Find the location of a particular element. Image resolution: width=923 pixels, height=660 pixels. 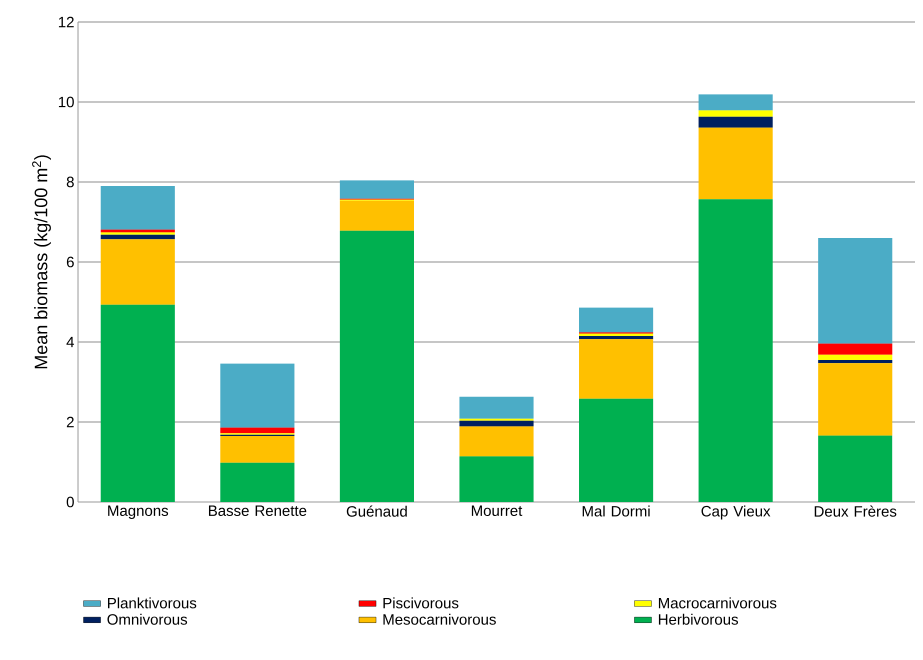

x-tick-label: Mourret is located at coordinates (497, 511).